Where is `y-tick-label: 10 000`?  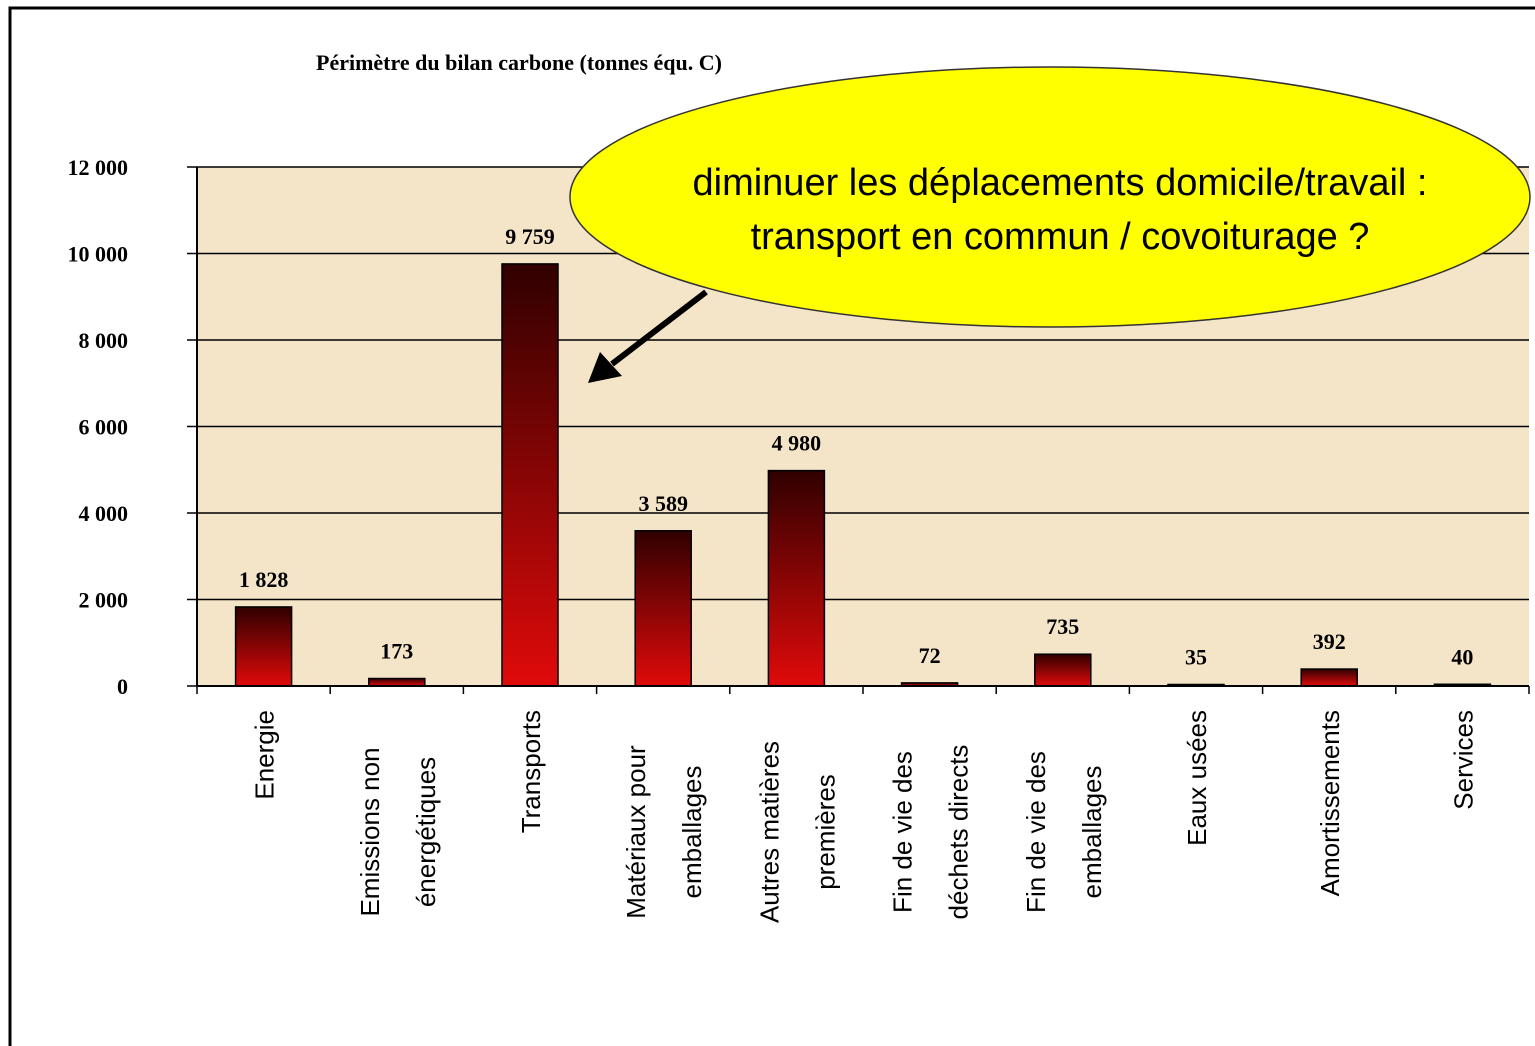 y-tick-label: 10 000 is located at coordinates (98, 254).